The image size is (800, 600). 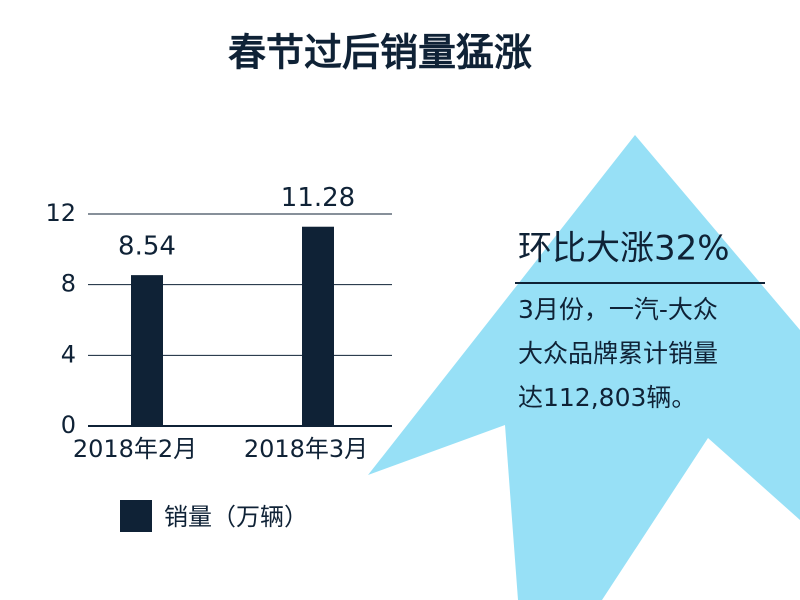 What do you see at coordinates (136, 516) in the screenshot?
I see `legend-swatch` at bounding box center [136, 516].